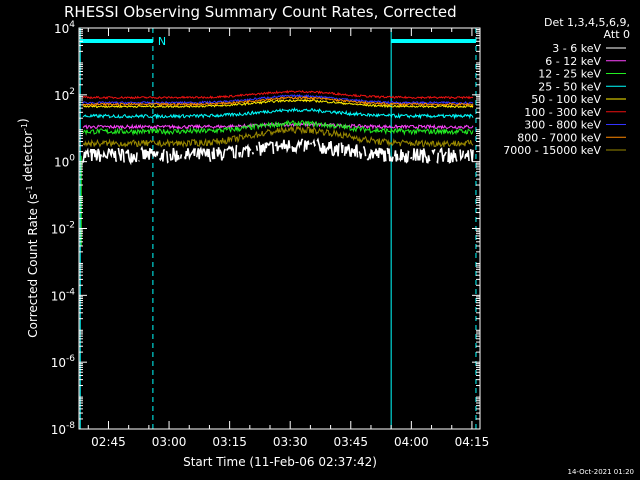 The width and height of the screenshot is (640, 480). Describe the element at coordinates (290, 442) in the screenshot. I see `x-tick-label: 03:30` at that location.